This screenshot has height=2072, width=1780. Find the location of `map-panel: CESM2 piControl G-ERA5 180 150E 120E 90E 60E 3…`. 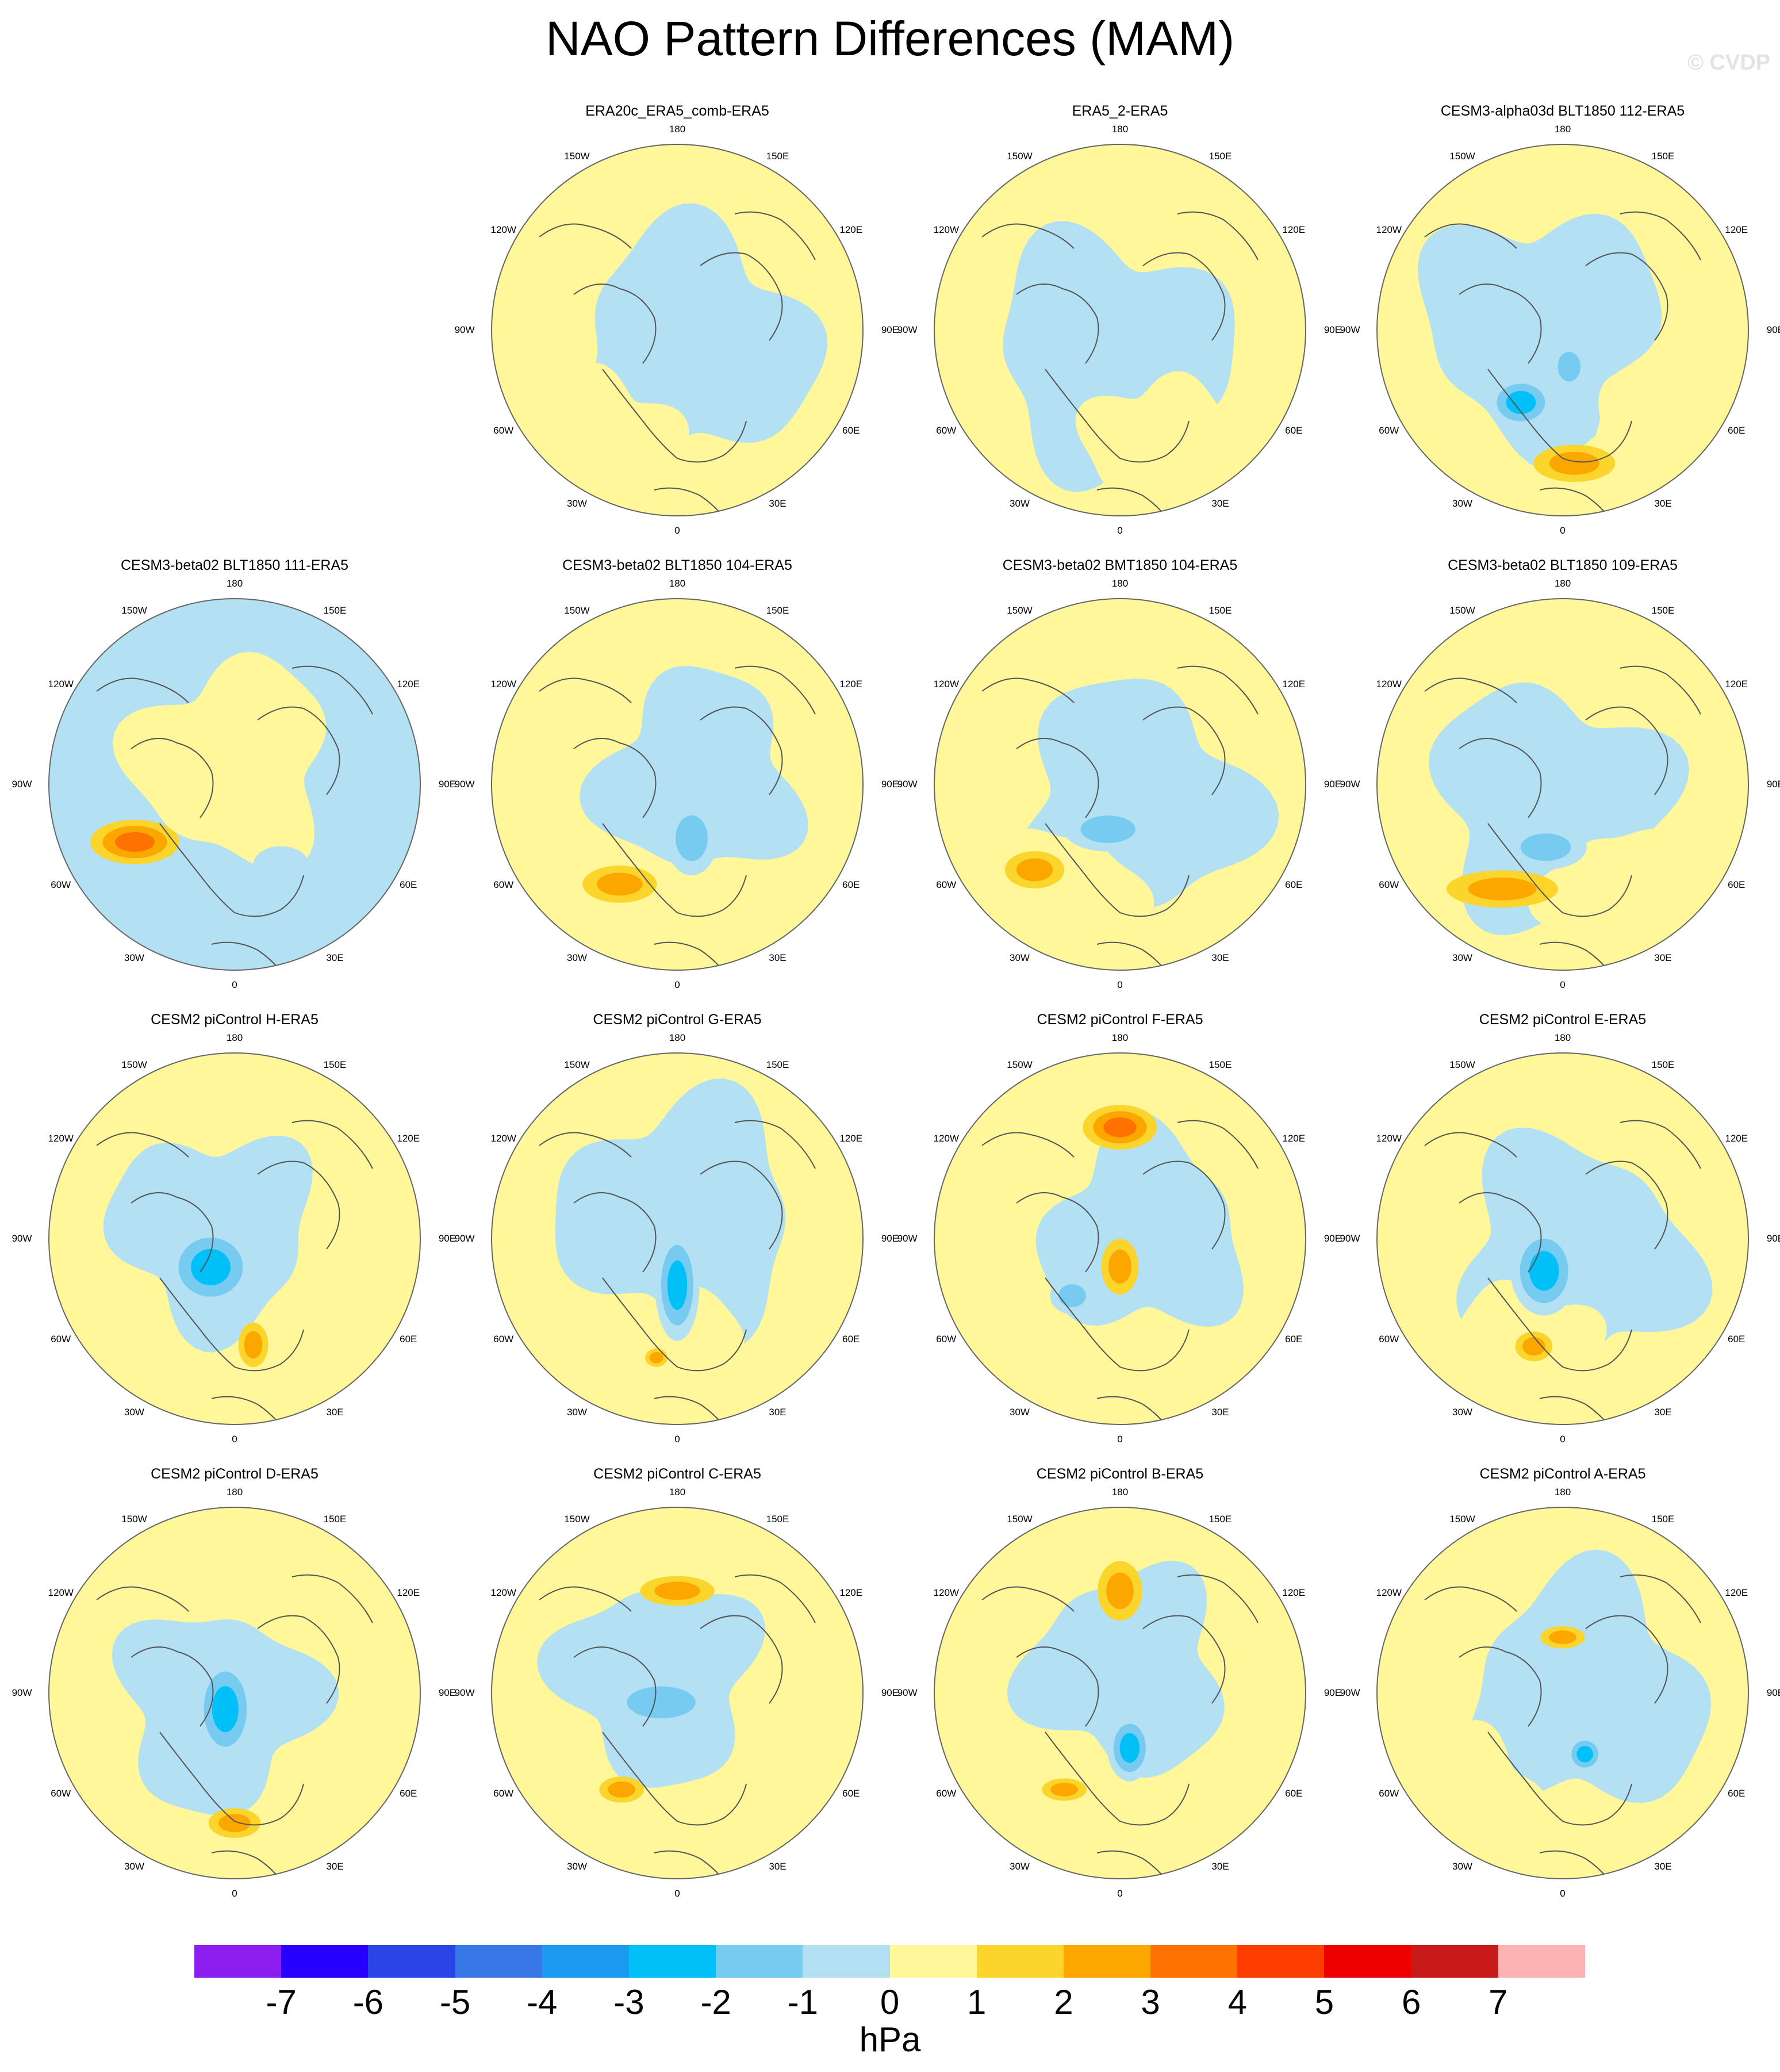

map-panel: CESM2 piControl G-ERA5 180 150E 120E 90E 60E 3… is located at coordinates (677, 1238).